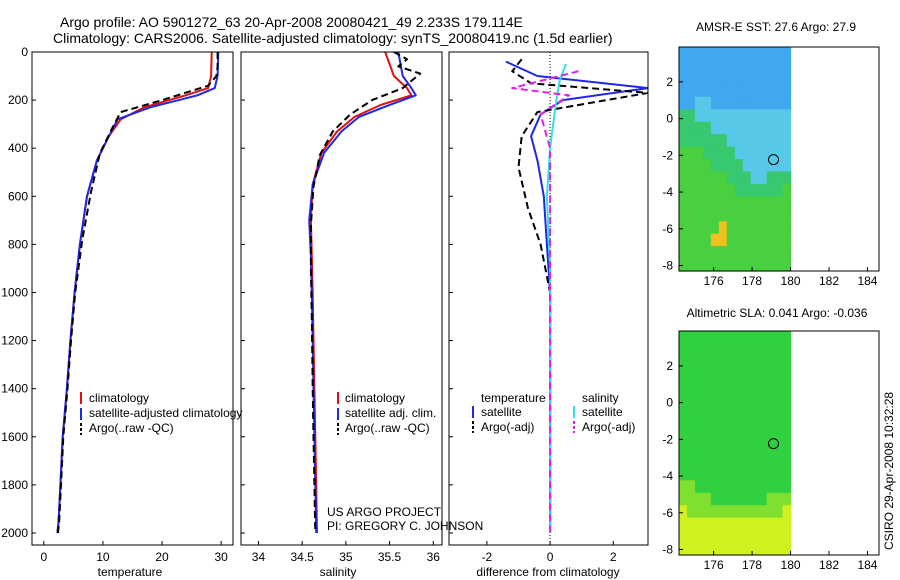 Image resolution: width=900 pixels, height=580 pixels. I want to click on argo-float-marker, so click(773, 160).